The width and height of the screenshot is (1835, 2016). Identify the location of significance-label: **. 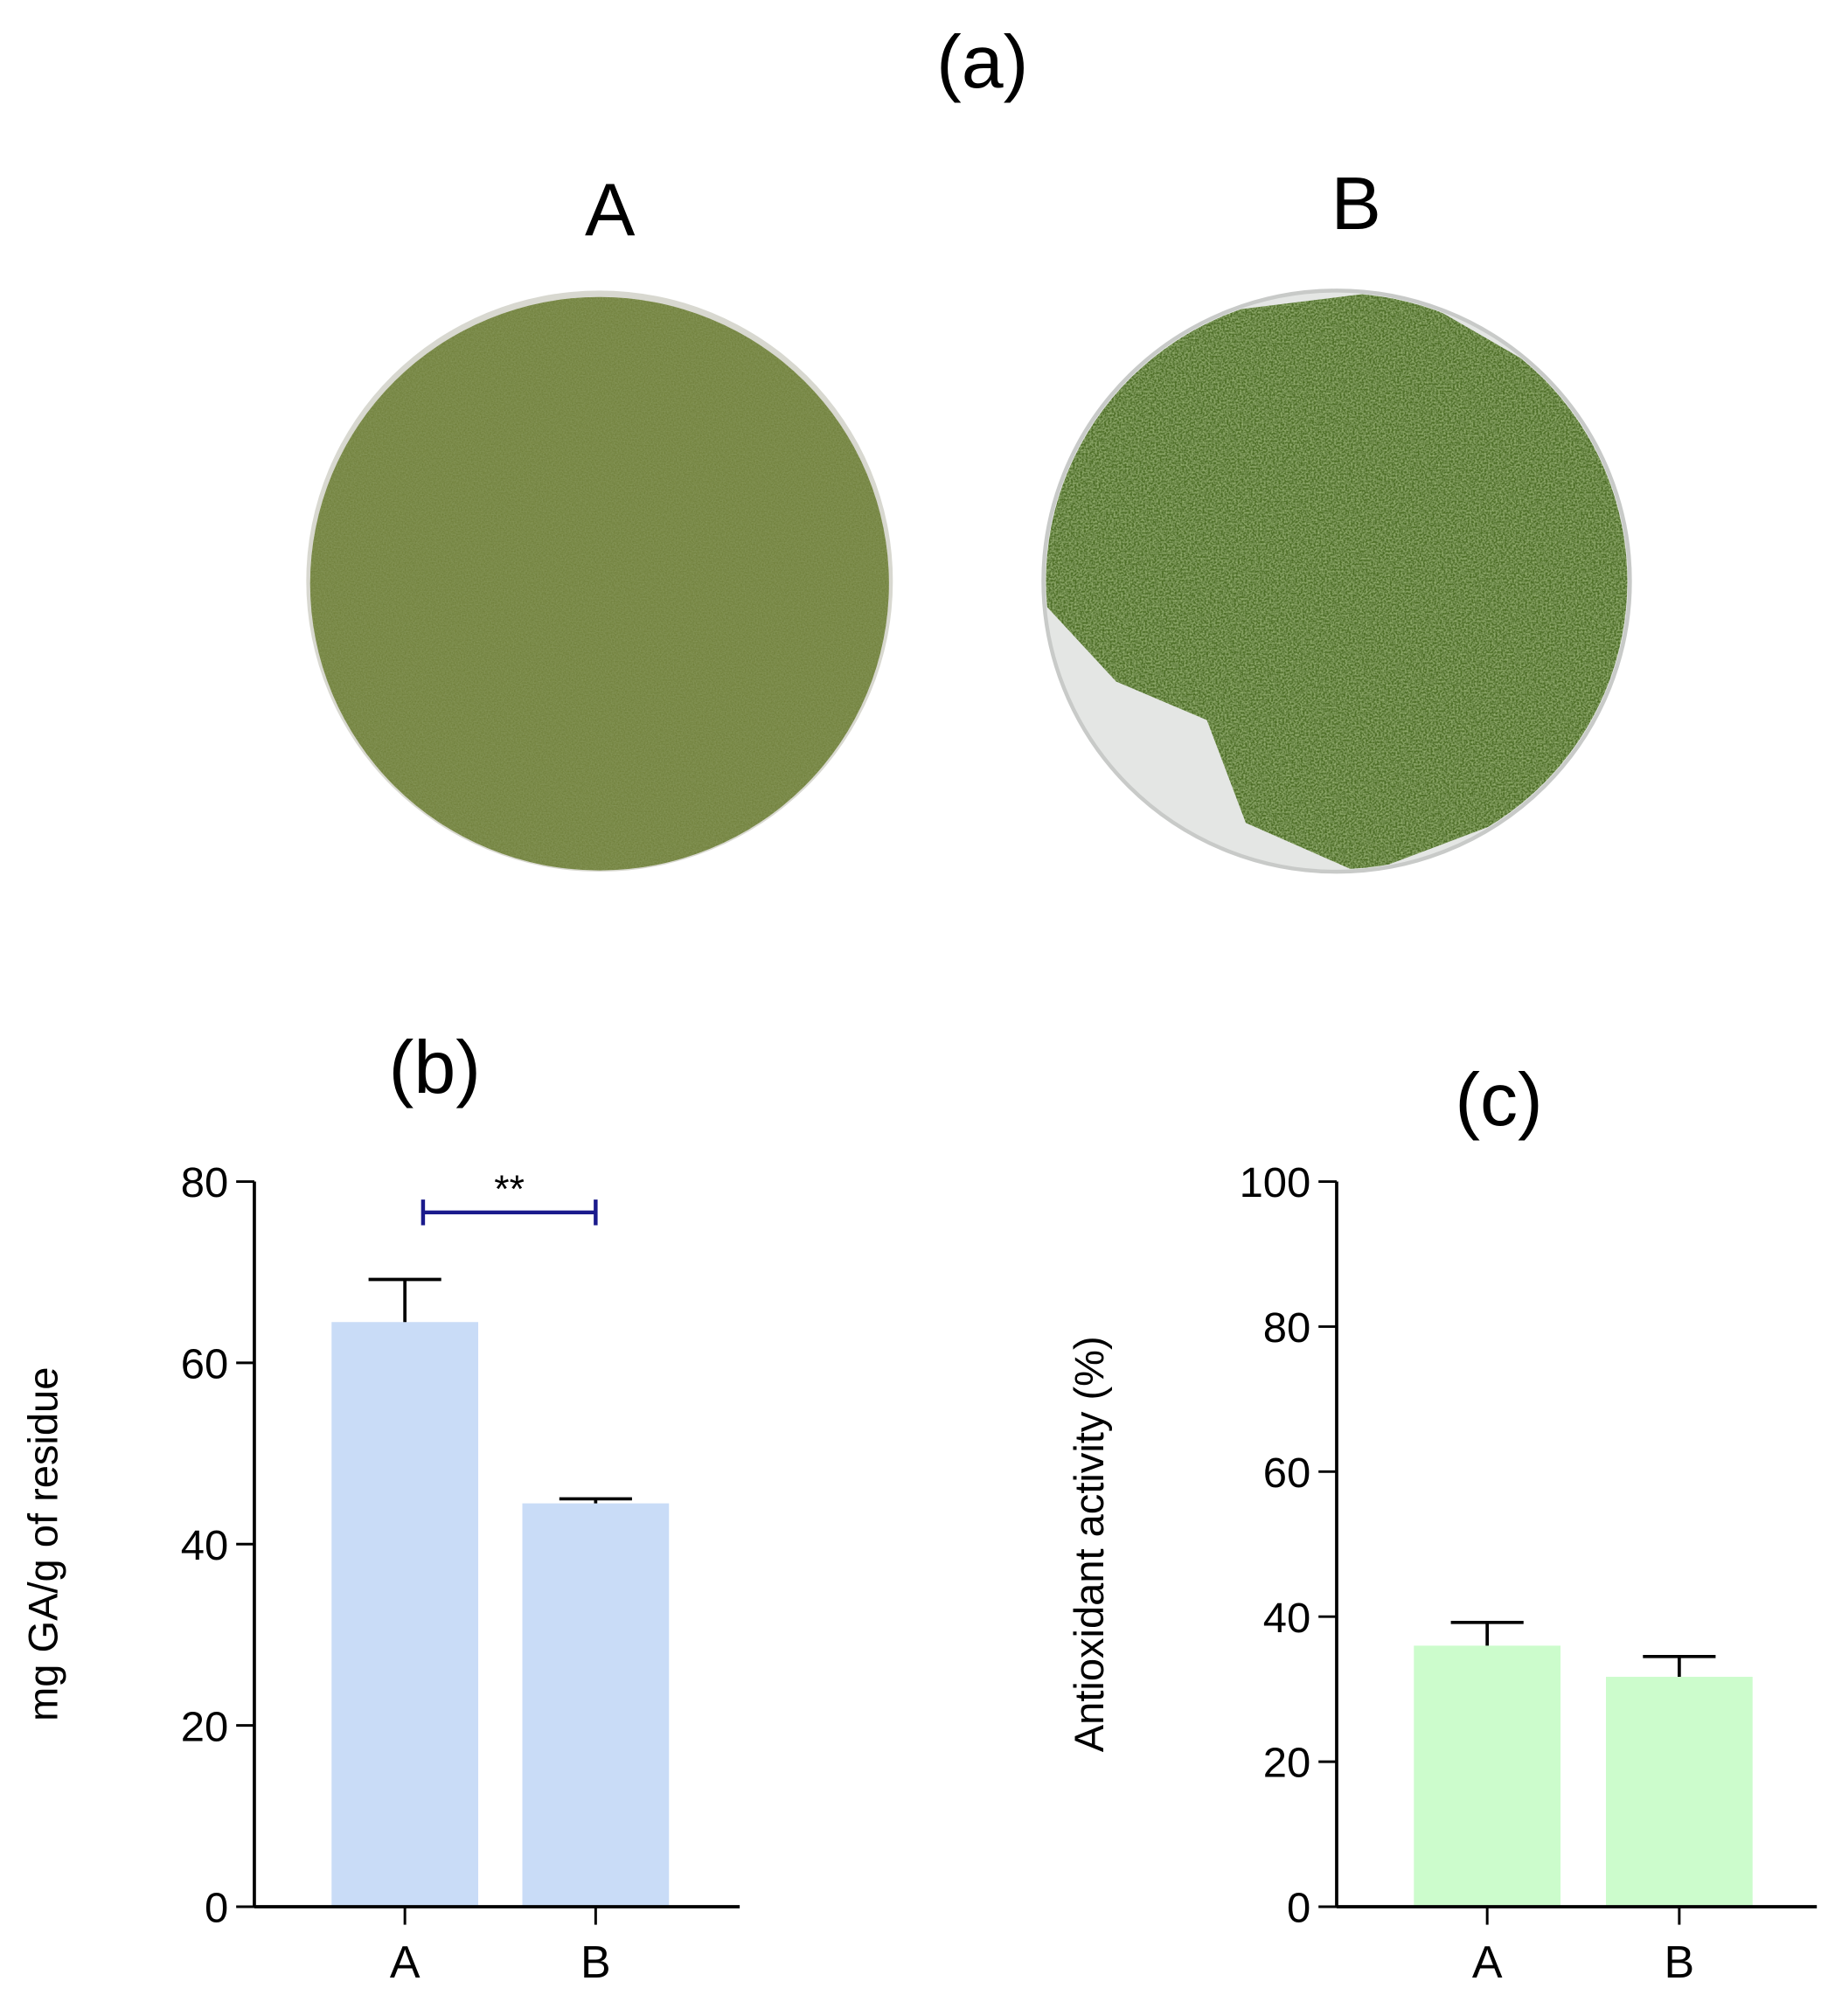
(509, 1189).